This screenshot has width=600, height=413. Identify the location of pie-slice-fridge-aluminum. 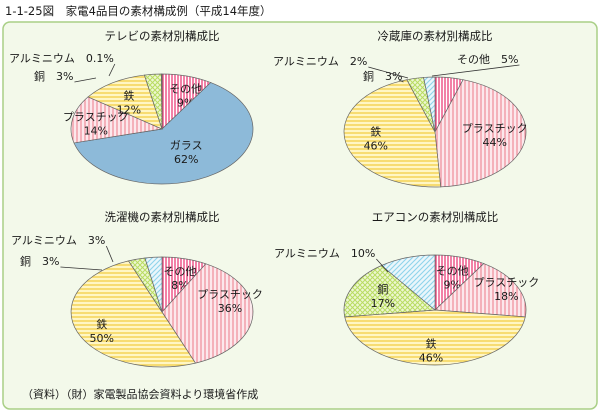
(429, 104).